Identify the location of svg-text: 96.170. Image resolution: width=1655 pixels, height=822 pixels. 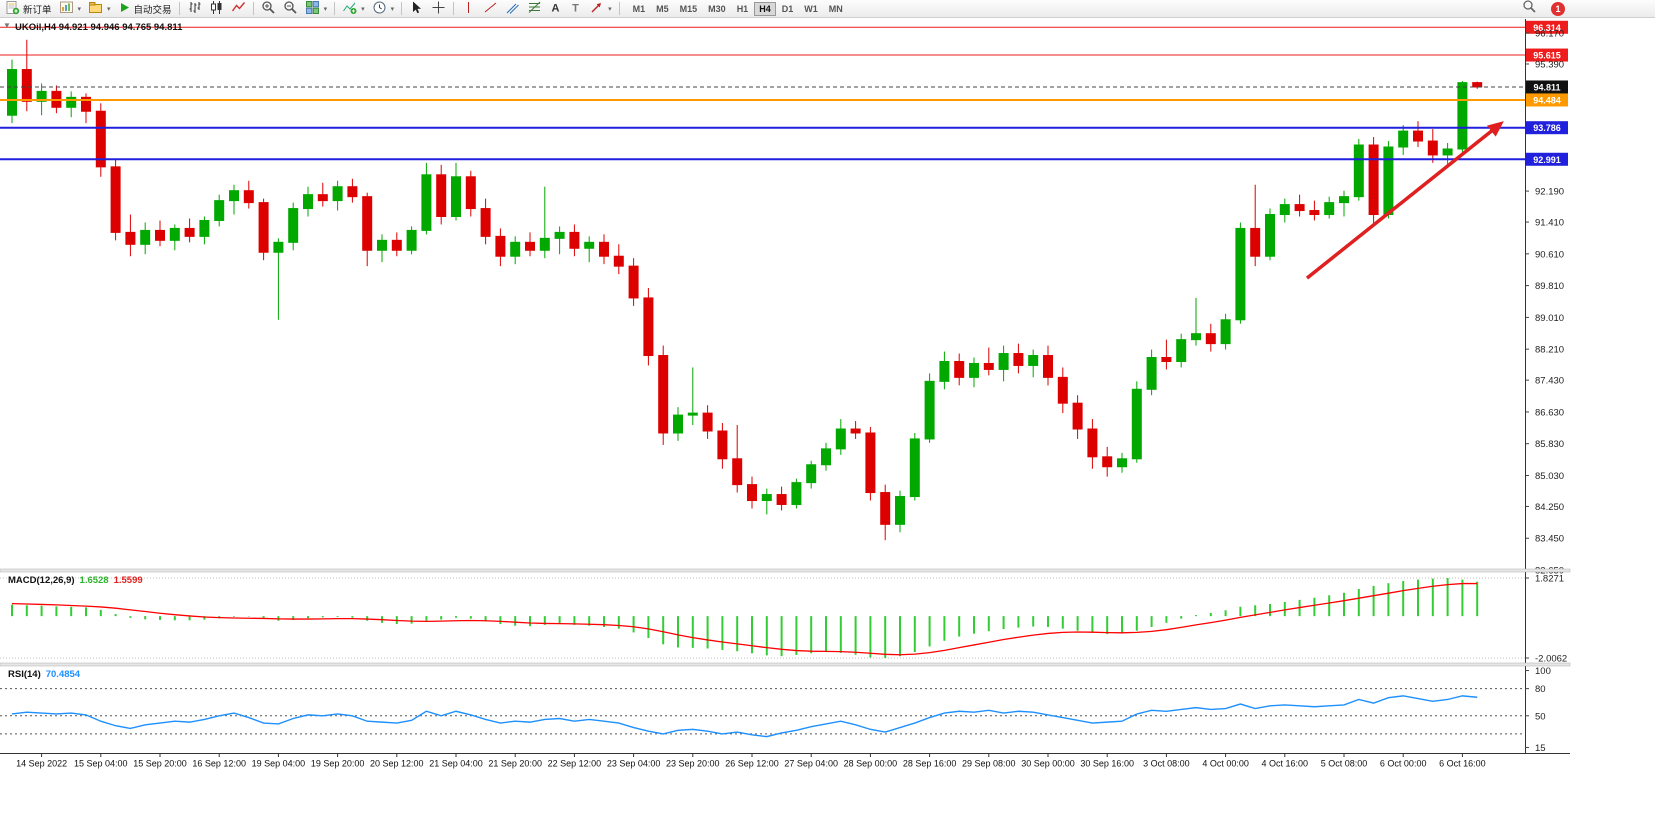
(1549, 34).